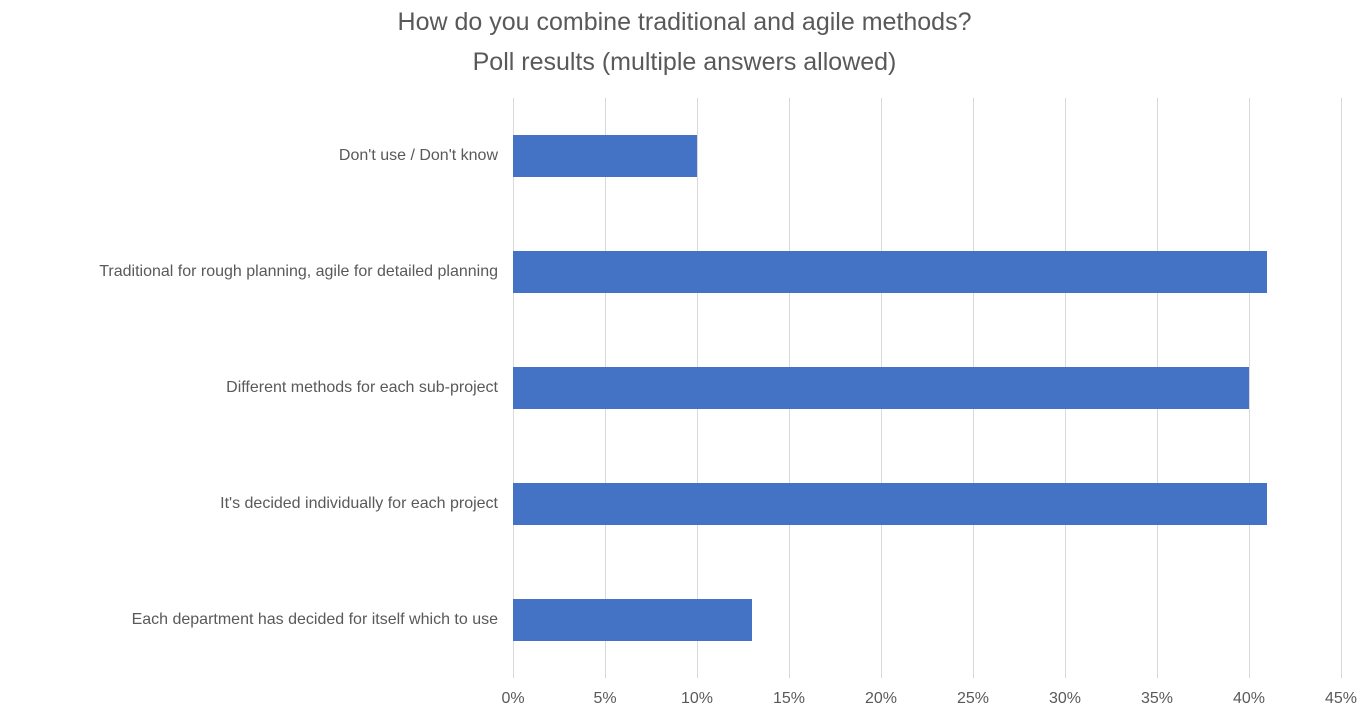  Describe the element at coordinates (789, 698) in the screenshot. I see `x-tick-label: 15%` at that location.